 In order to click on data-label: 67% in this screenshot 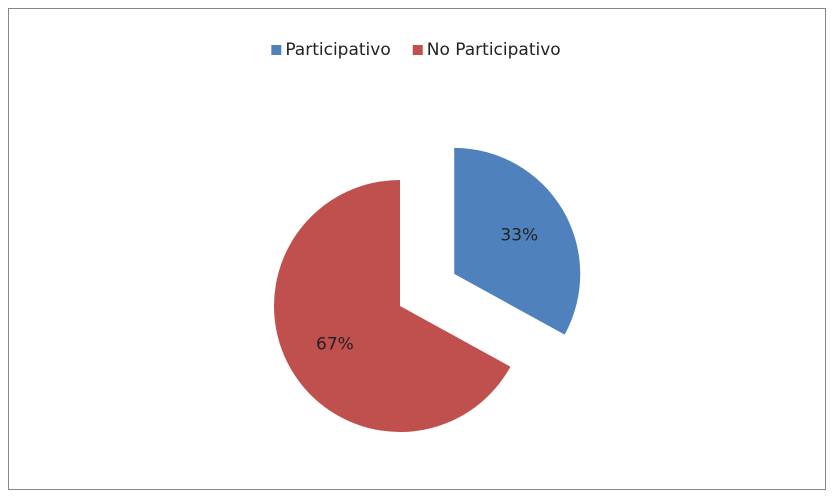, I will do `click(335, 344)`.